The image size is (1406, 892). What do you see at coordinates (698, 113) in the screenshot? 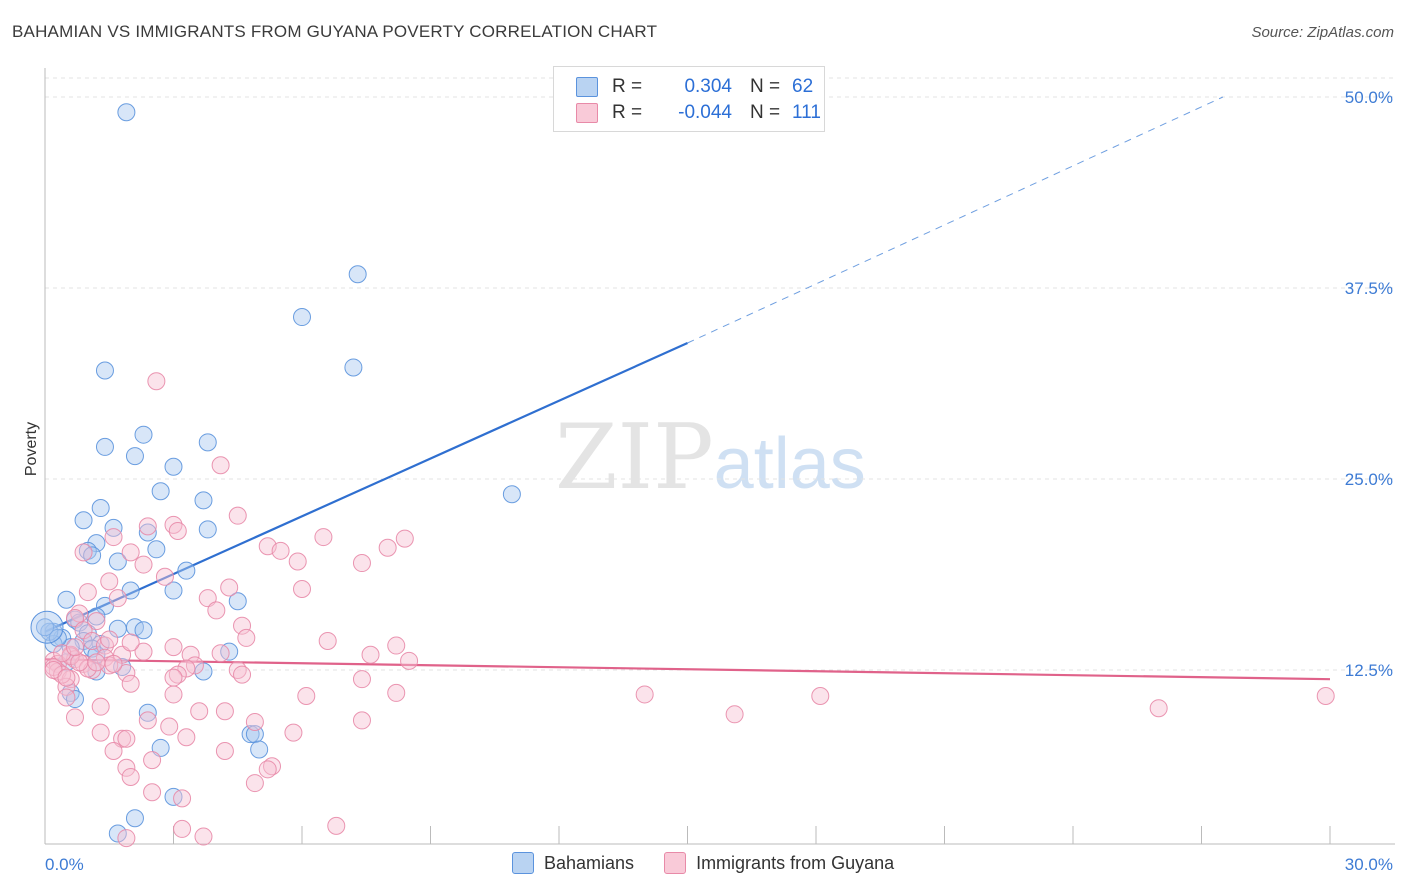
I see `legend-row-guyana: R = -0.044 N = 111` at bounding box center [698, 113].